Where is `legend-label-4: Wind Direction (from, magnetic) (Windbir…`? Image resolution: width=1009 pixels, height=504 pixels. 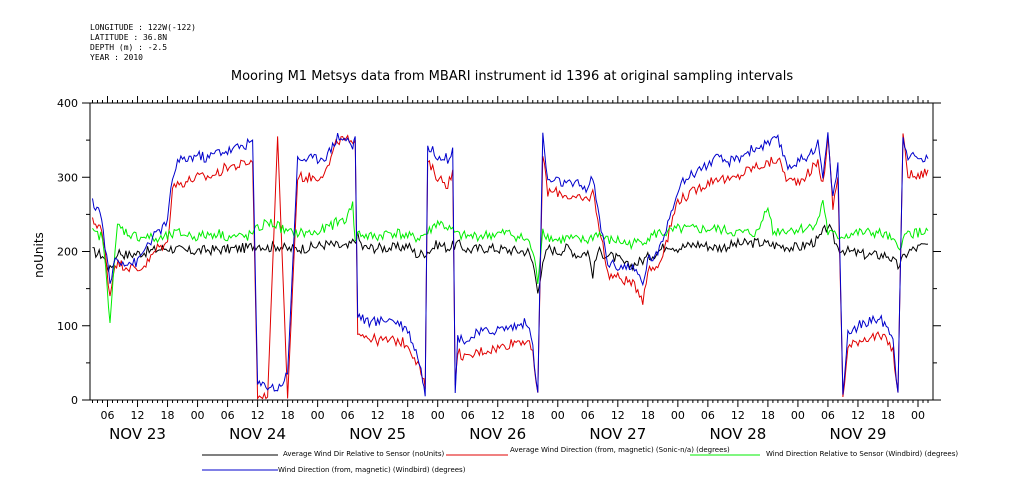
legend-label-4: Wind Direction (from, magnetic) (Windbir… is located at coordinates (372, 470).